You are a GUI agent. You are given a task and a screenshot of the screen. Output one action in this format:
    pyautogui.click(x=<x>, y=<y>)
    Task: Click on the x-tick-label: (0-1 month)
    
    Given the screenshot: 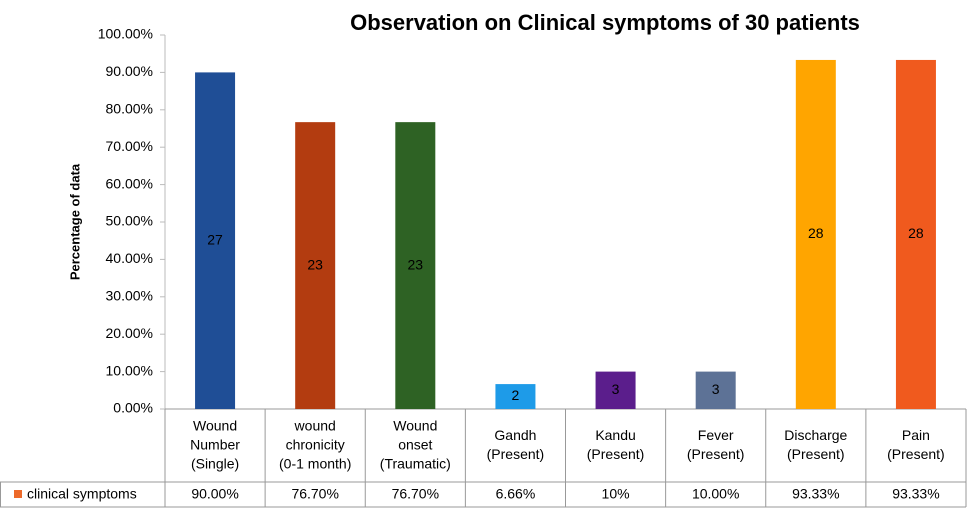 What is the action you would take?
    pyautogui.click(x=315, y=464)
    